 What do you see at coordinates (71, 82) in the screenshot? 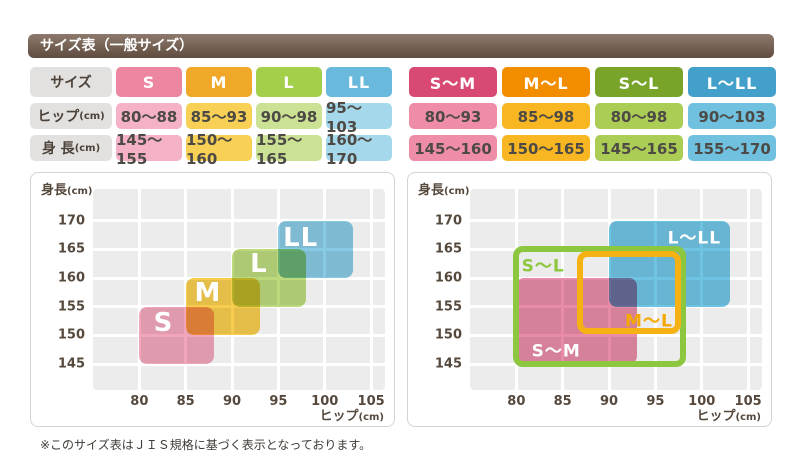
I see `table-corner-label: サイズ` at bounding box center [71, 82].